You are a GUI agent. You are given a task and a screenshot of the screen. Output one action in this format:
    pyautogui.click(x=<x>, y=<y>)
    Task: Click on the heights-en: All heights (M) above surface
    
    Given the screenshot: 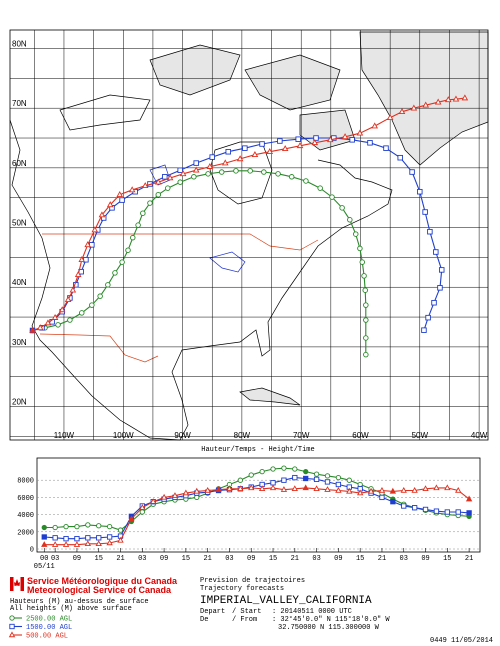 What is the action you would take?
    pyautogui.click(x=71, y=609)
    